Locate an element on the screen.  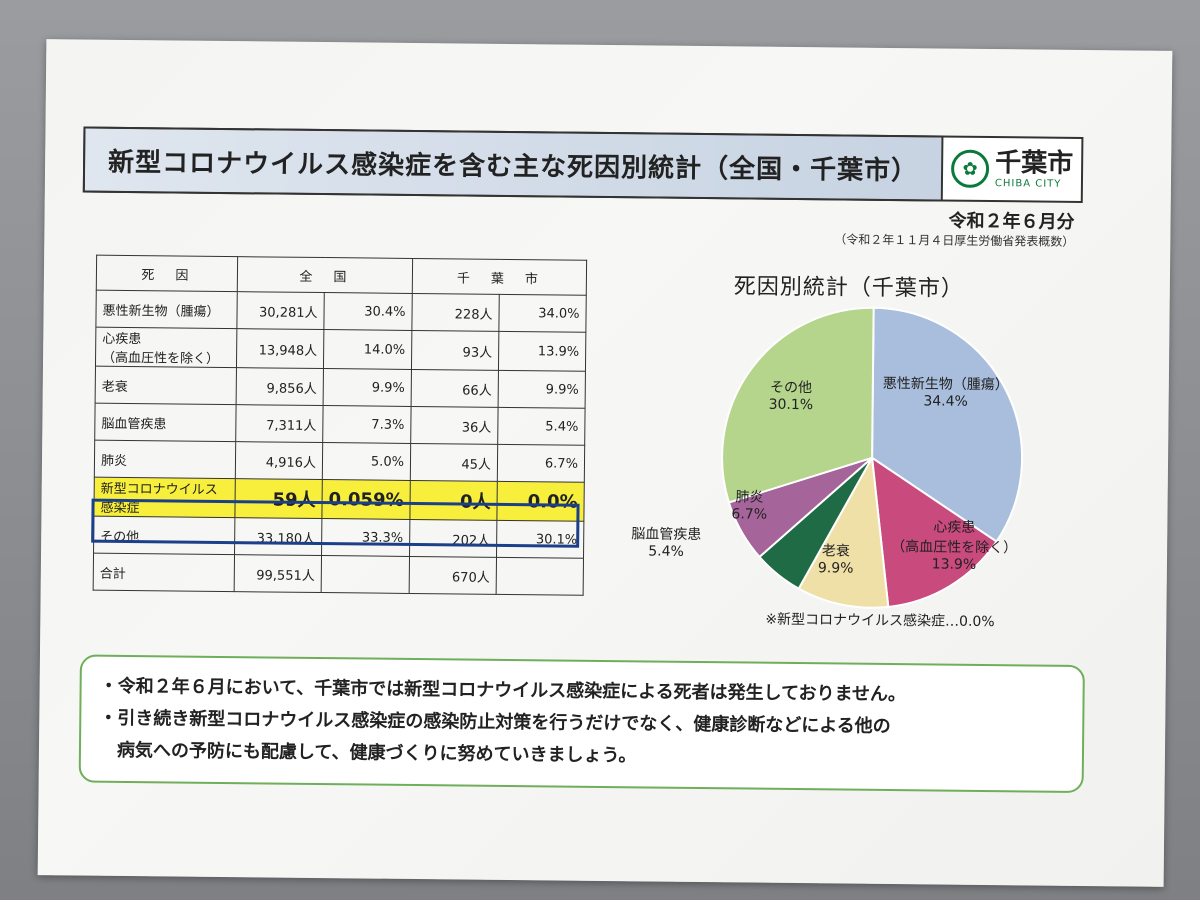
pie-slice-pct: 9.9% is located at coordinates (835, 568).